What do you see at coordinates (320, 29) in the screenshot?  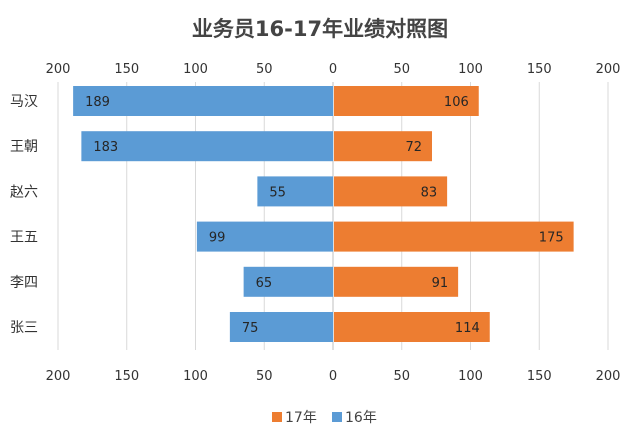 I see `chart-title: 业务员16-17年业绩对照图` at bounding box center [320, 29].